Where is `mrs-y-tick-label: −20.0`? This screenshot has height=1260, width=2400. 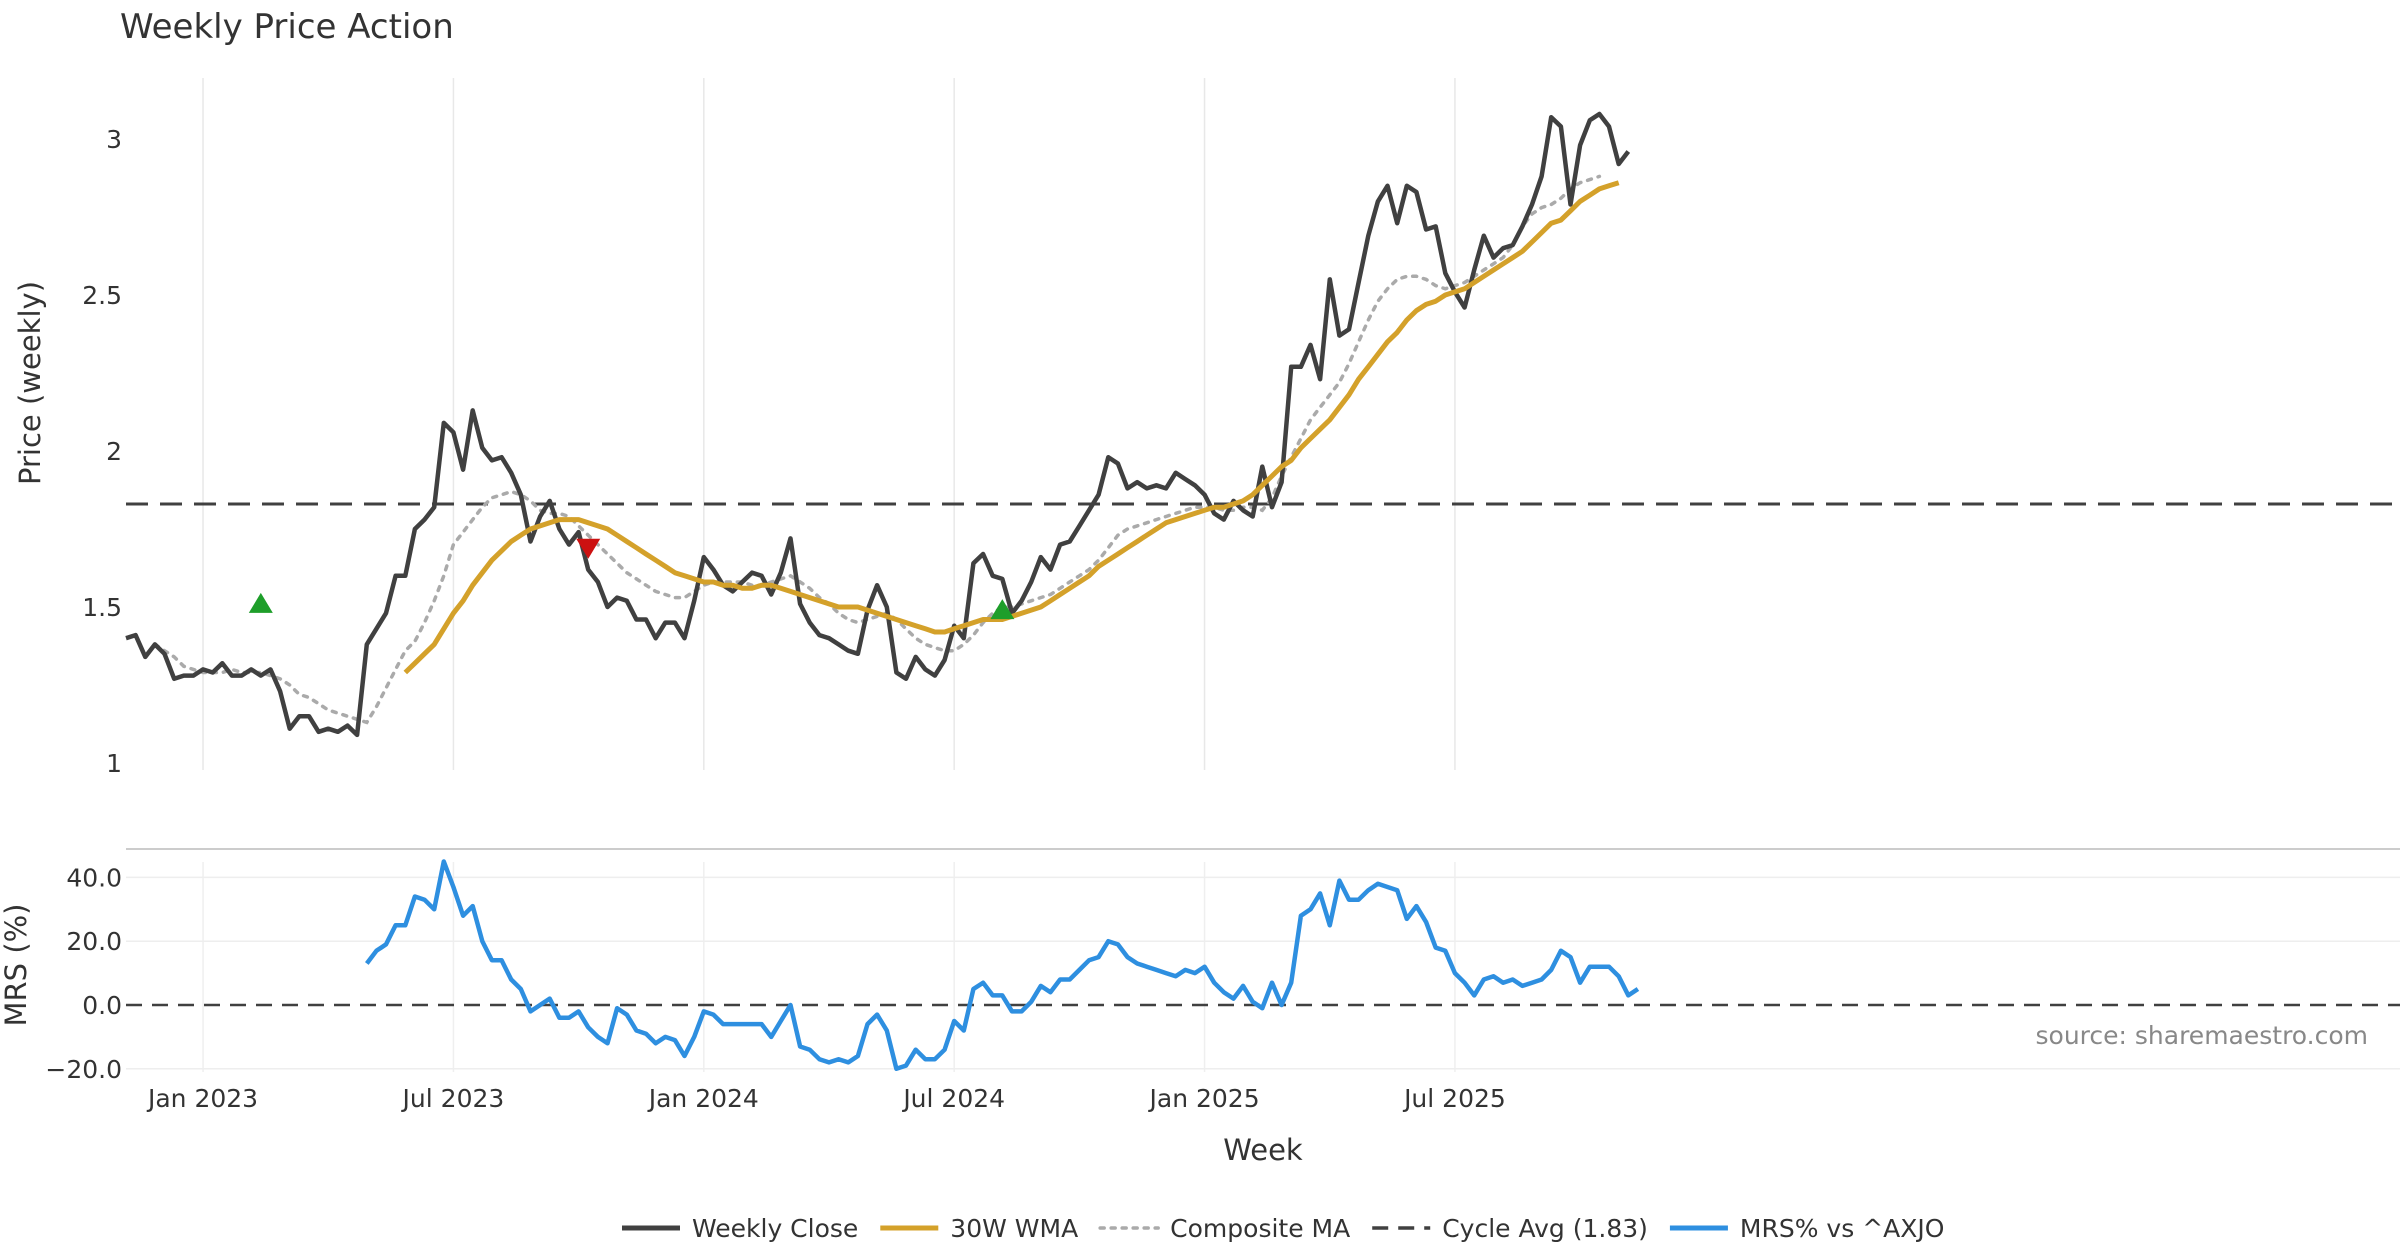
mrs-y-tick-label: −20.0 is located at coordinates (83, 1069).